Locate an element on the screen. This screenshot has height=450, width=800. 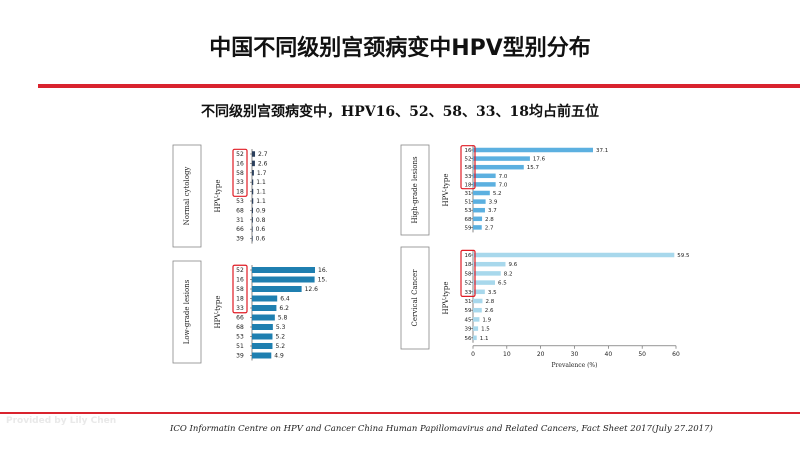
panel-label: Normal cytology is located at coordinates (187, 196).